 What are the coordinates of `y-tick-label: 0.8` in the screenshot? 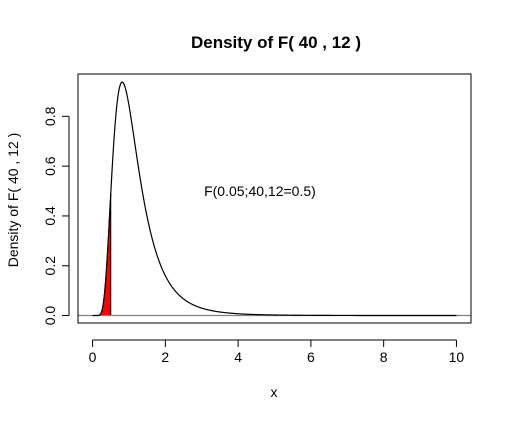 It's located at (50, 116).